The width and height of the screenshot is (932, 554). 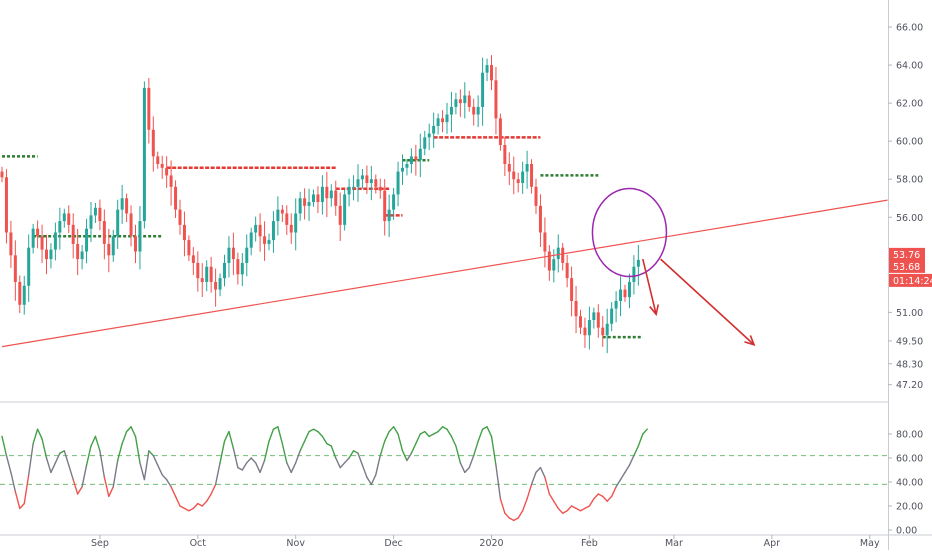 What do you see at coordinates (772, 543) in the screenshot?
I see `time-tick-label: Apr` at bounding box center [772, 543].